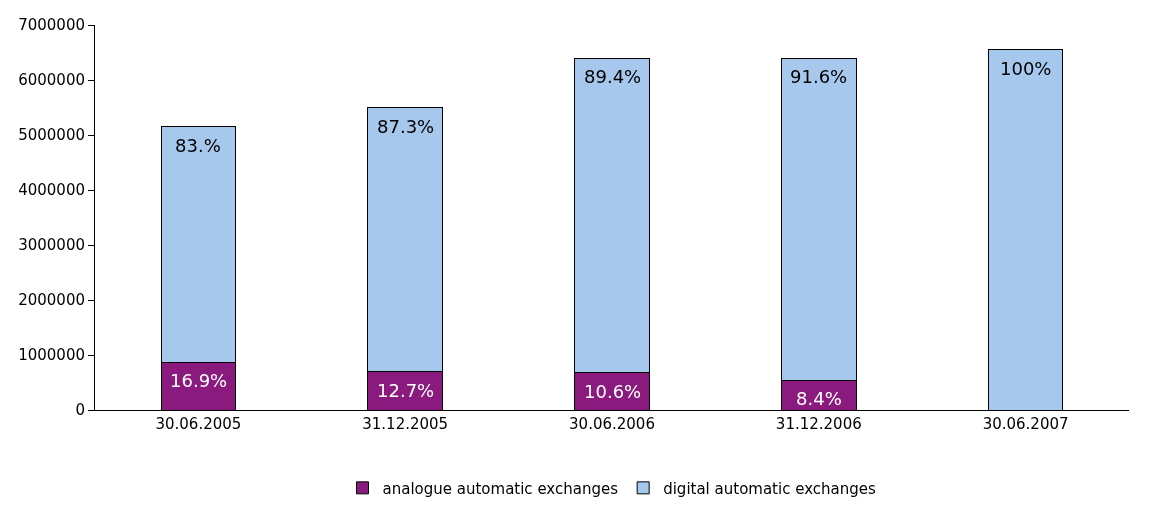 This screenshot has width=1149, height=517. Describe the element at coordinates (613, 391) in the screenshot. I see `annotation: 10.6%` at that location.